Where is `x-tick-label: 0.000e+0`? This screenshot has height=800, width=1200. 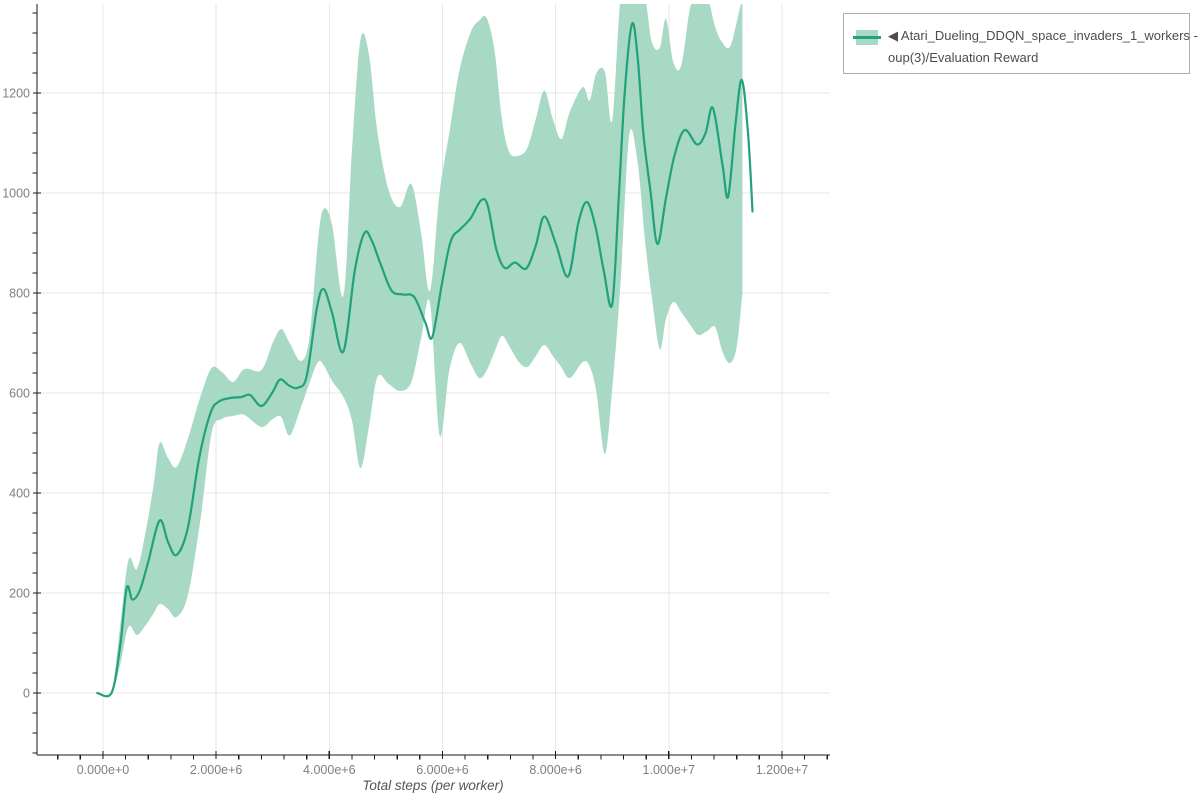 x-tick-label: 0.000e+0 is located at coordinates (103, 770).